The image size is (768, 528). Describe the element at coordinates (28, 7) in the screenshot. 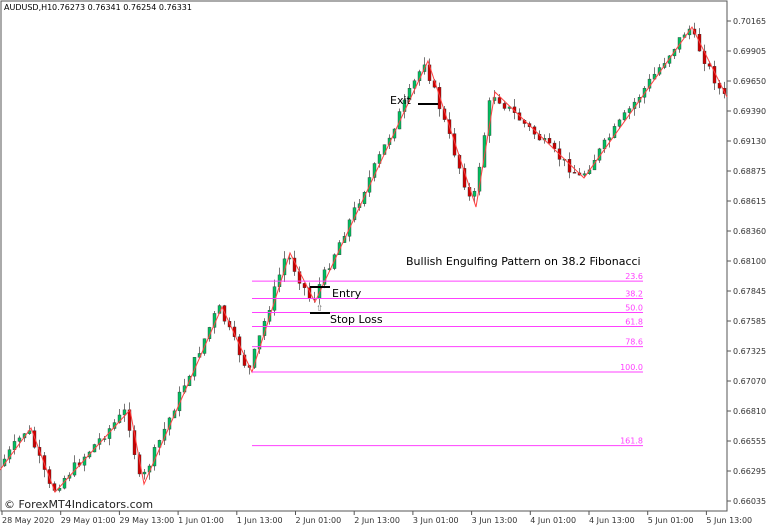

I see `symbol-label: AUDUSD,H1` at that location.